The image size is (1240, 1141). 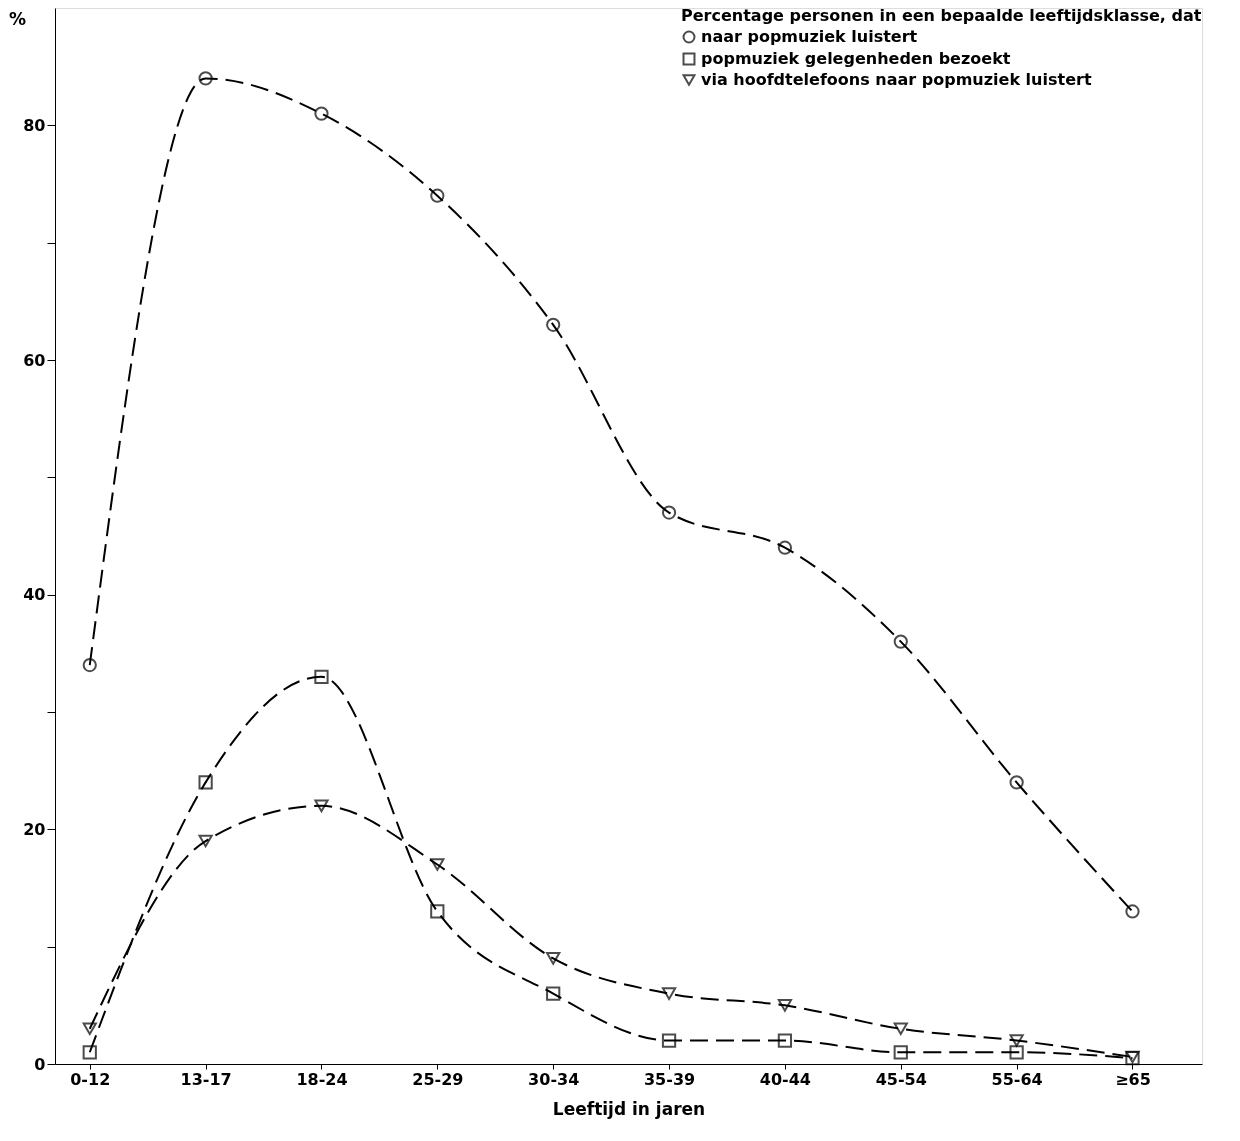 I want to click on x-tick-label: 35-39, so click(x=669, y=1079).